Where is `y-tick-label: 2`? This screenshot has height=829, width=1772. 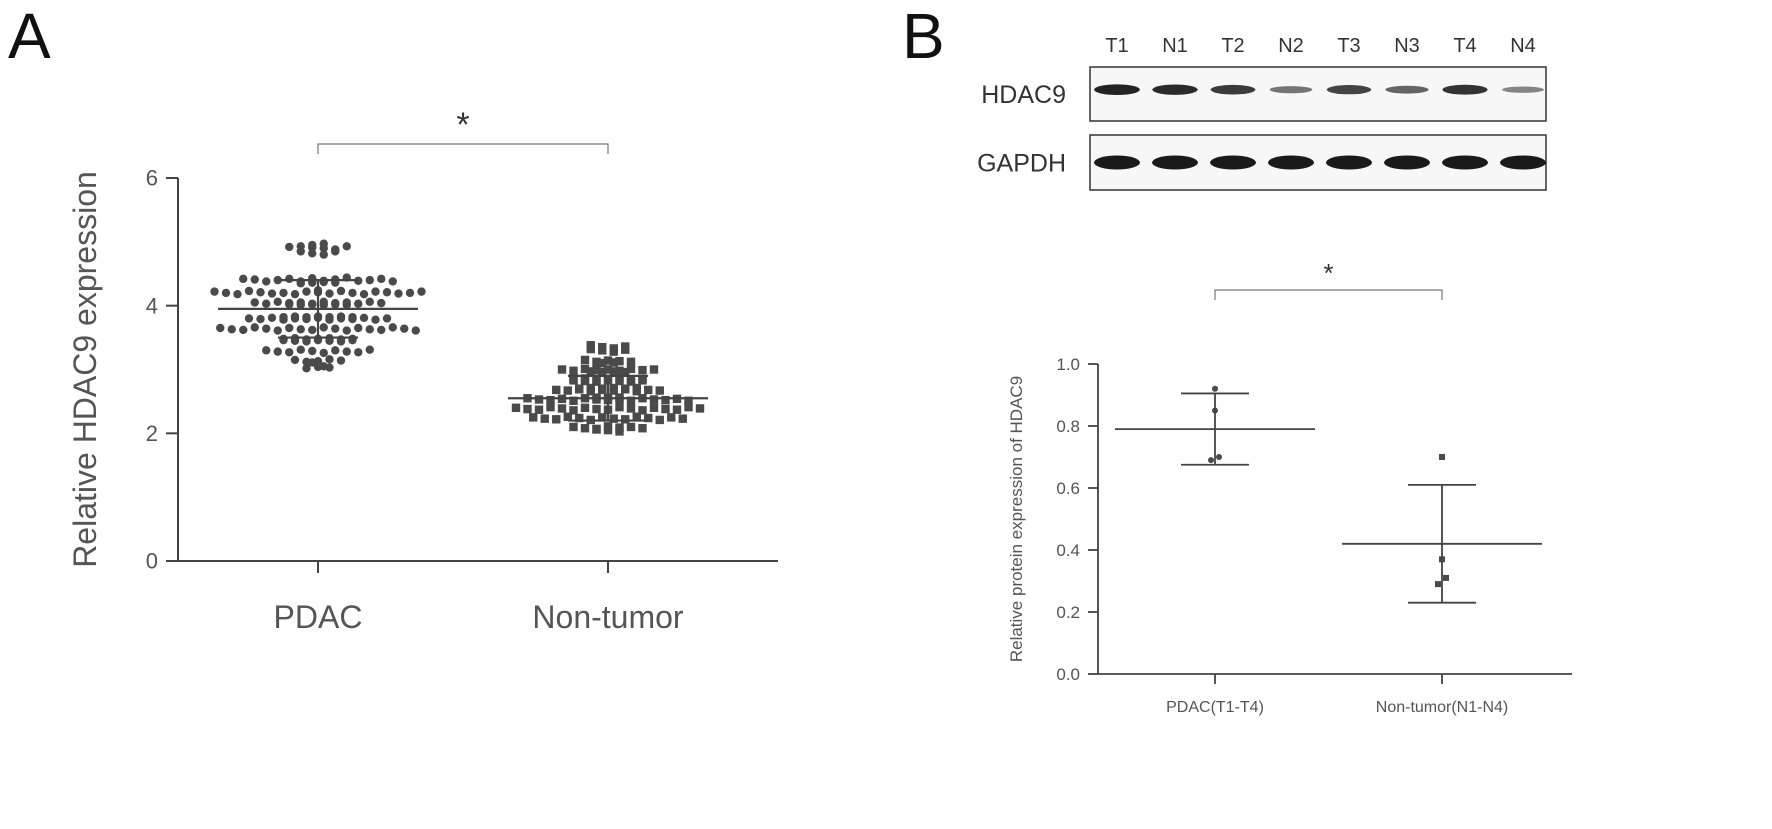
y-tick-label: 2 is located at coordinates (152, 433).